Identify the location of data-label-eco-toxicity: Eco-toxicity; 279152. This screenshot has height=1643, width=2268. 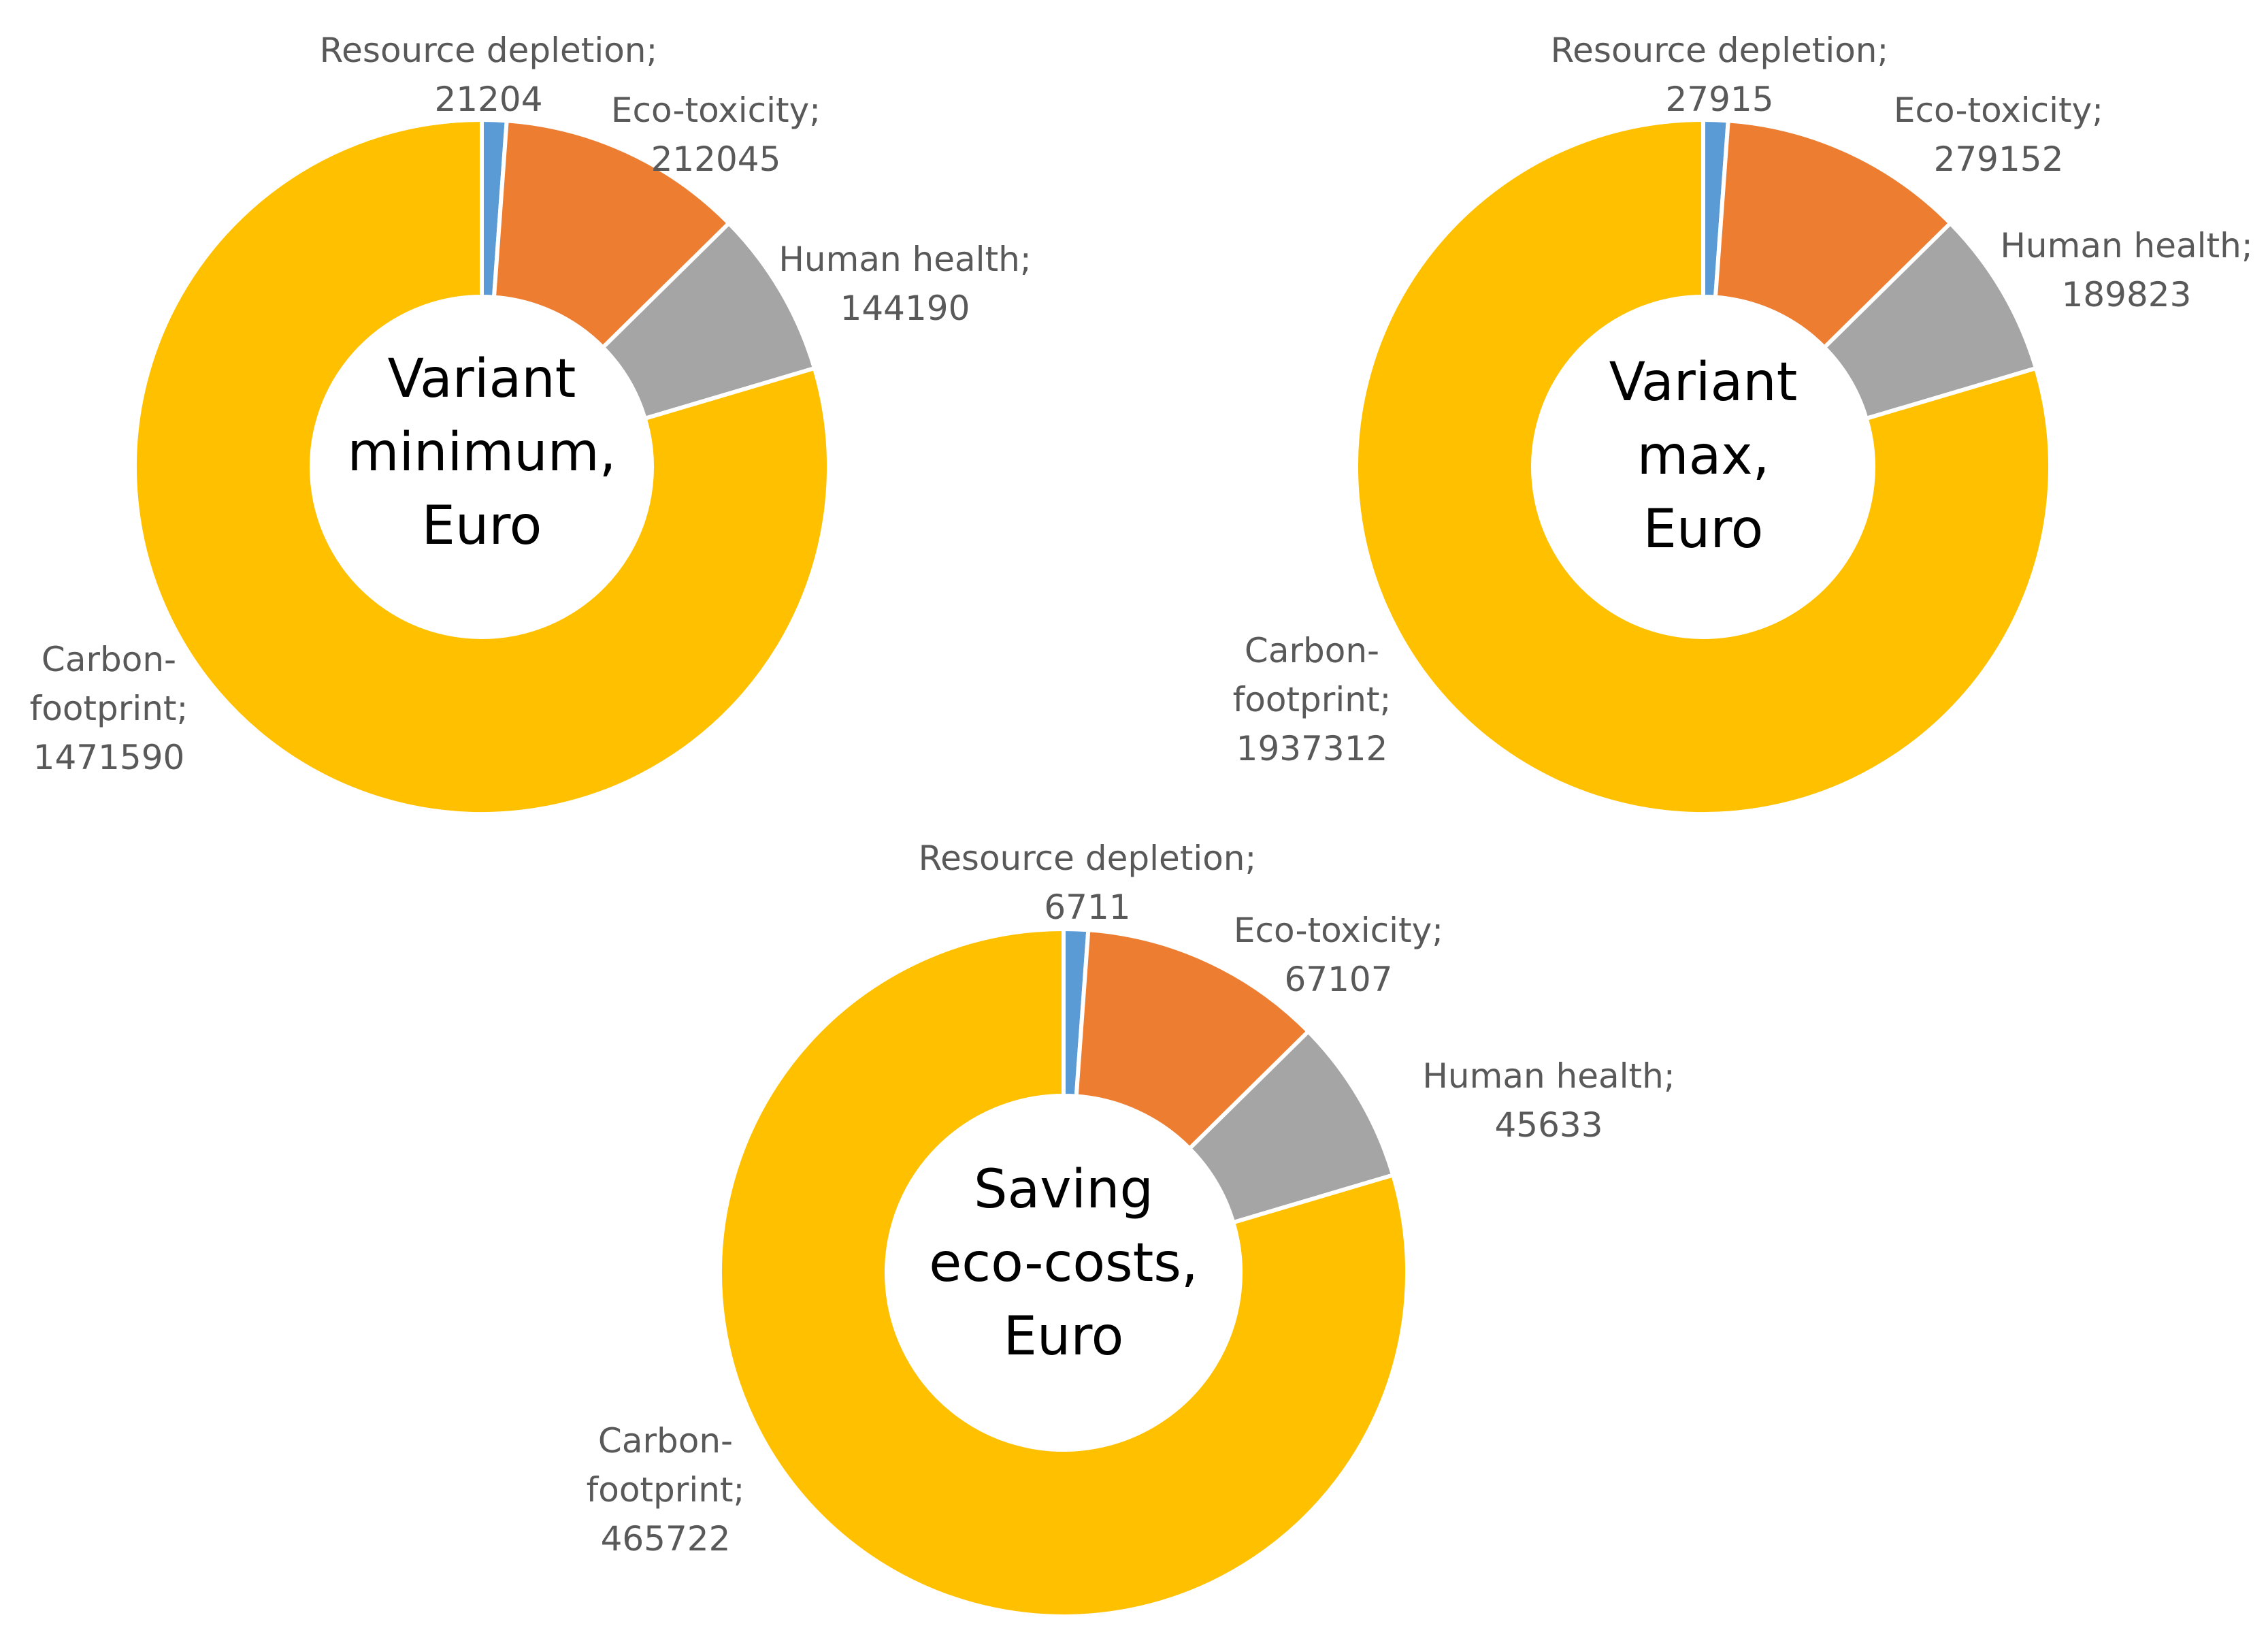
(1998, 135).